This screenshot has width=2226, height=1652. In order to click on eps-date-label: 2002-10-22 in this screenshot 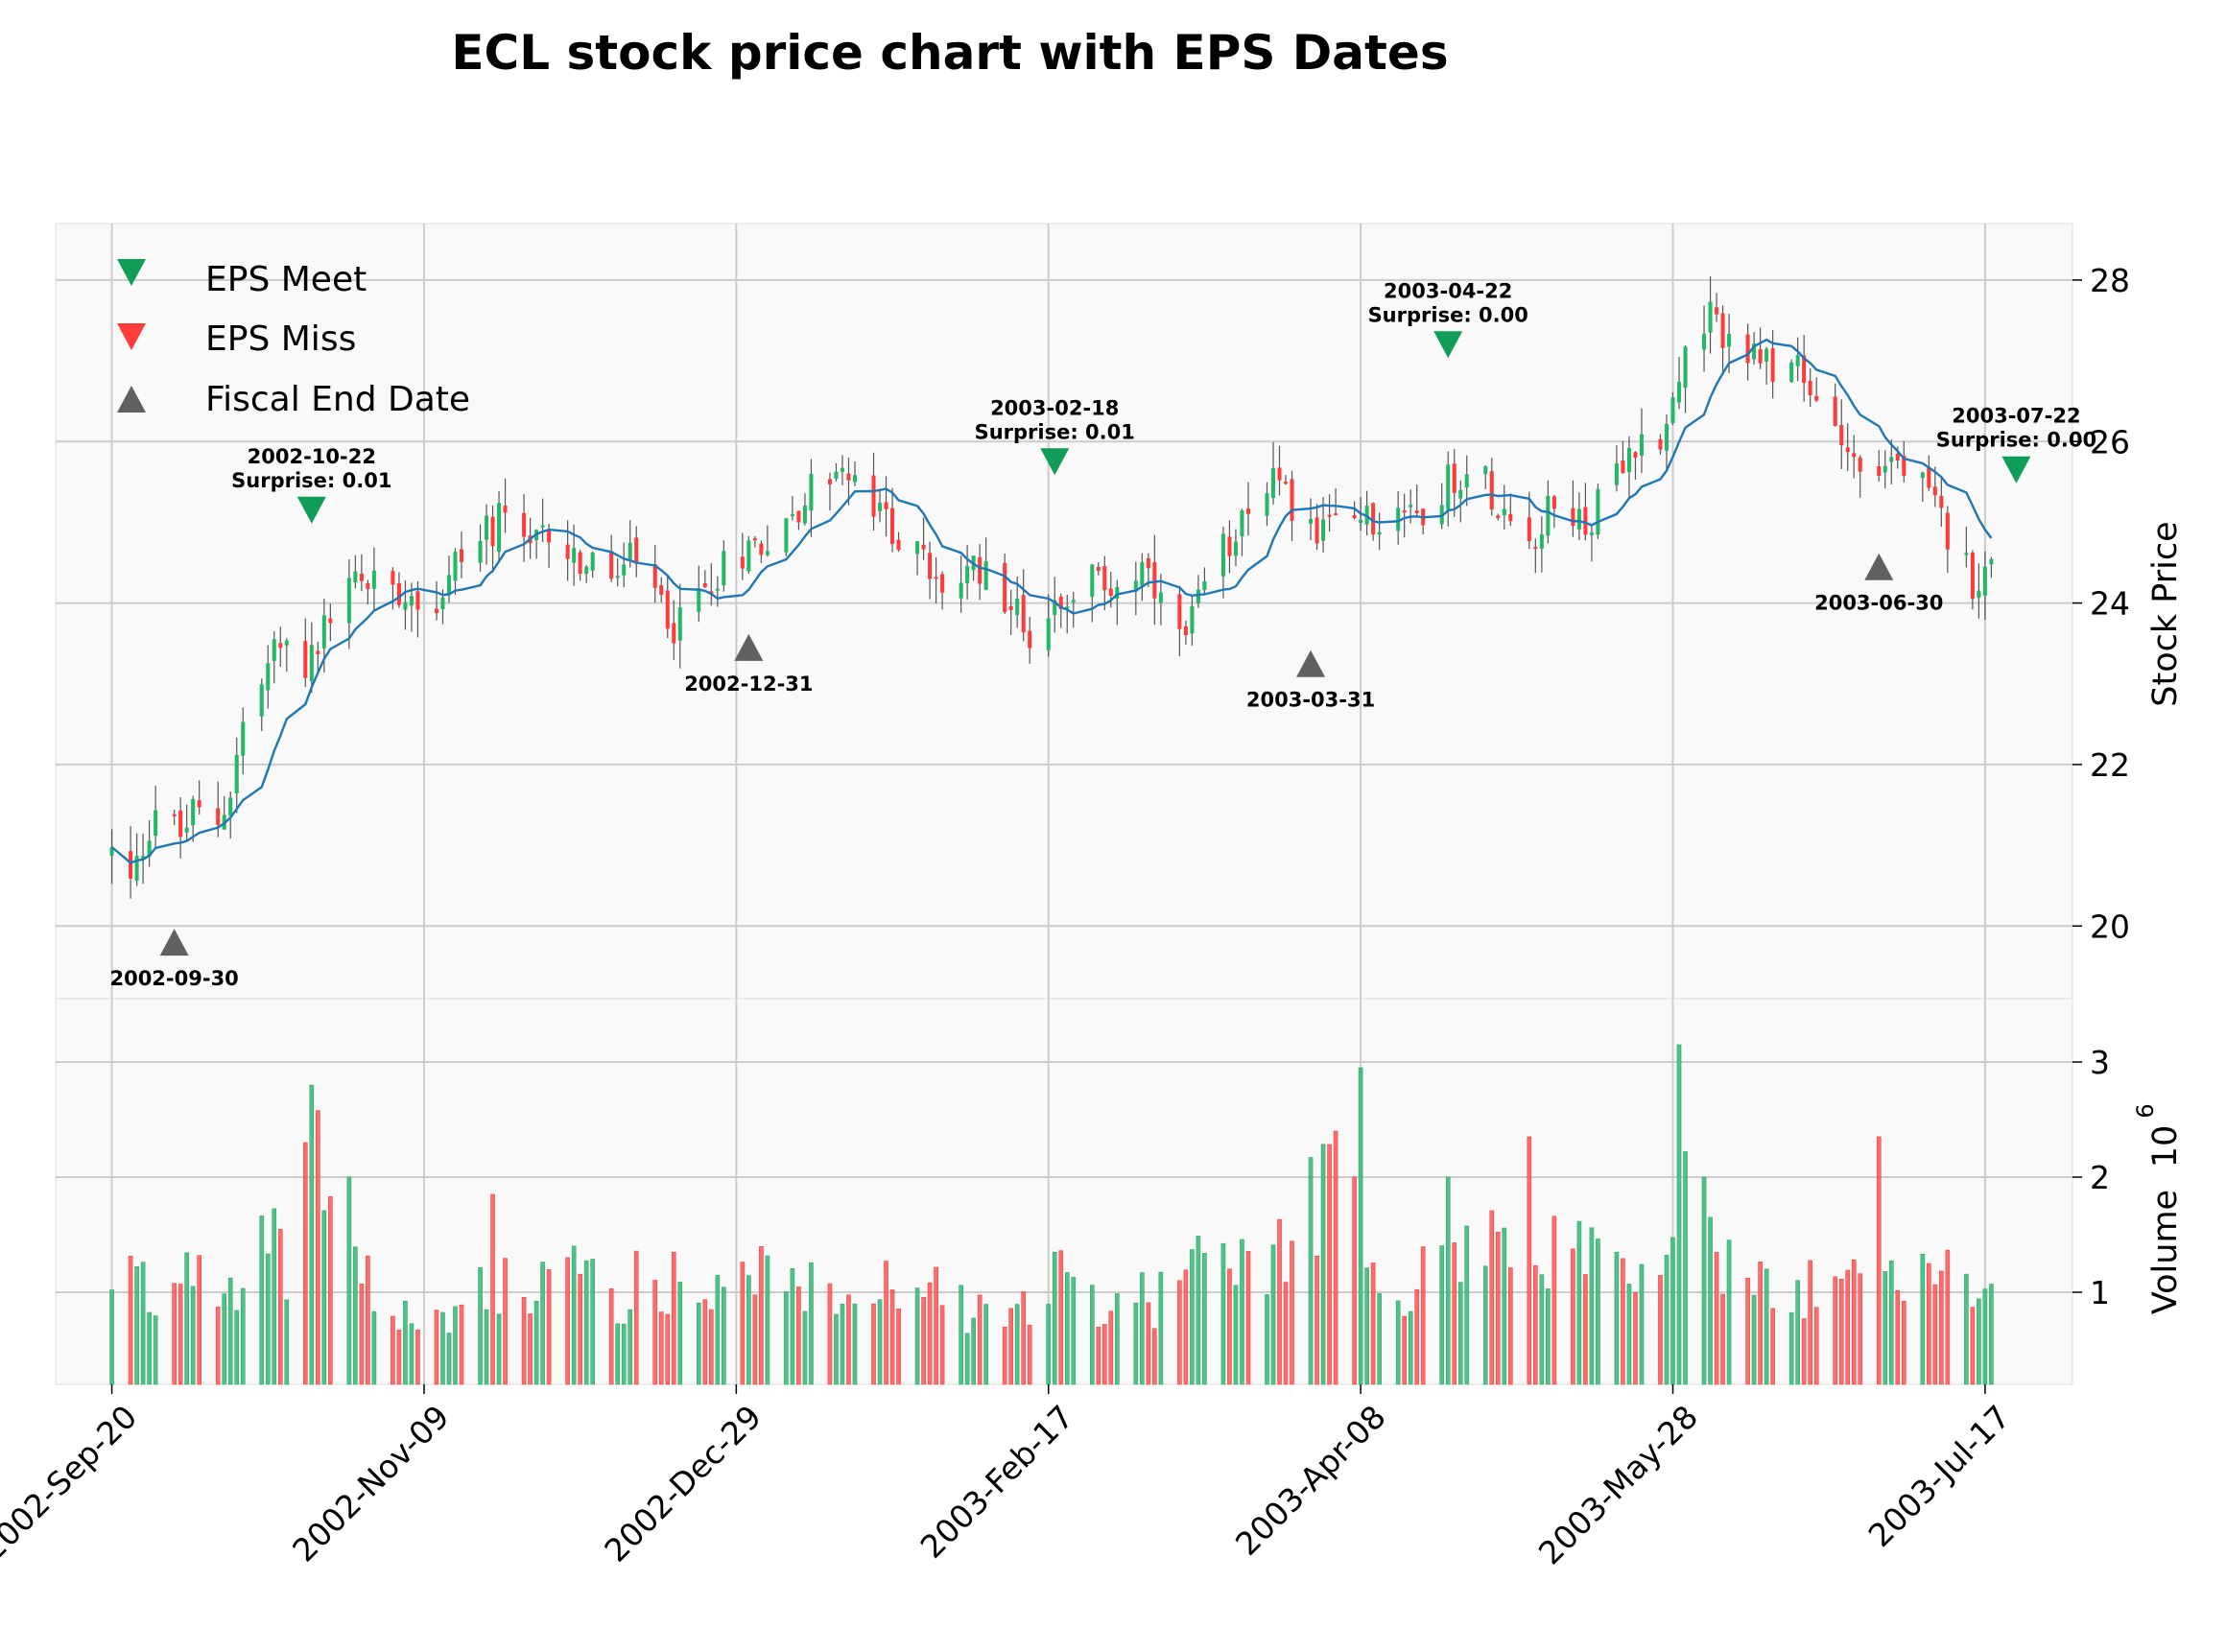, I will do `click(312, 457)`.